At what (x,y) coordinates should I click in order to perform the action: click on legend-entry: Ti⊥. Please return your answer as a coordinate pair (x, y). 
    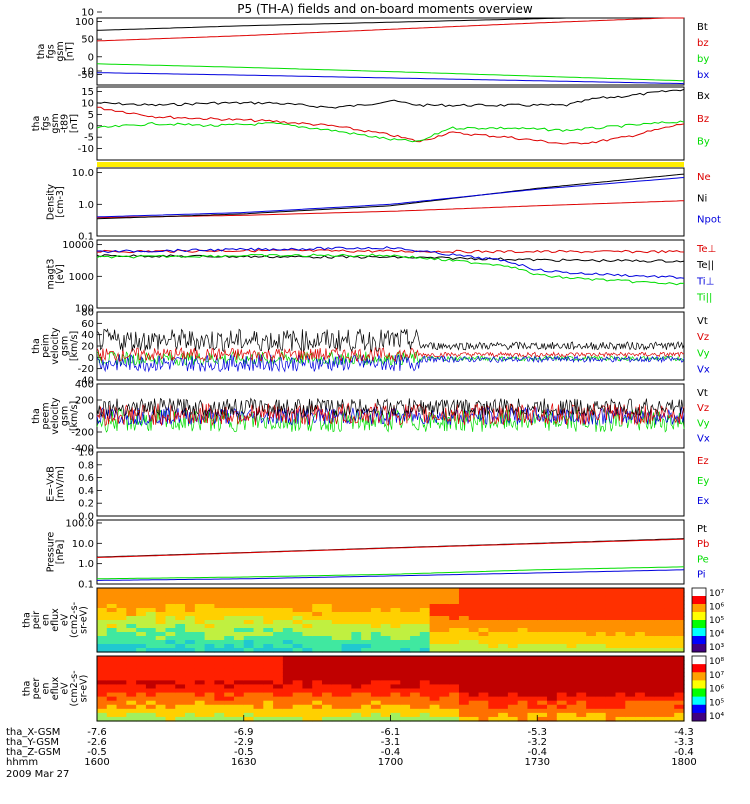
    Looking at the image, I should click on (705, 281).